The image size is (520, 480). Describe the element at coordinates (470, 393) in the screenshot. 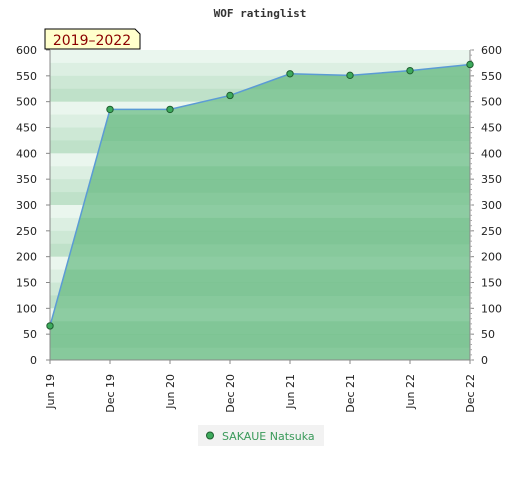

I see `x-tick-label: Dec 22` at that location.